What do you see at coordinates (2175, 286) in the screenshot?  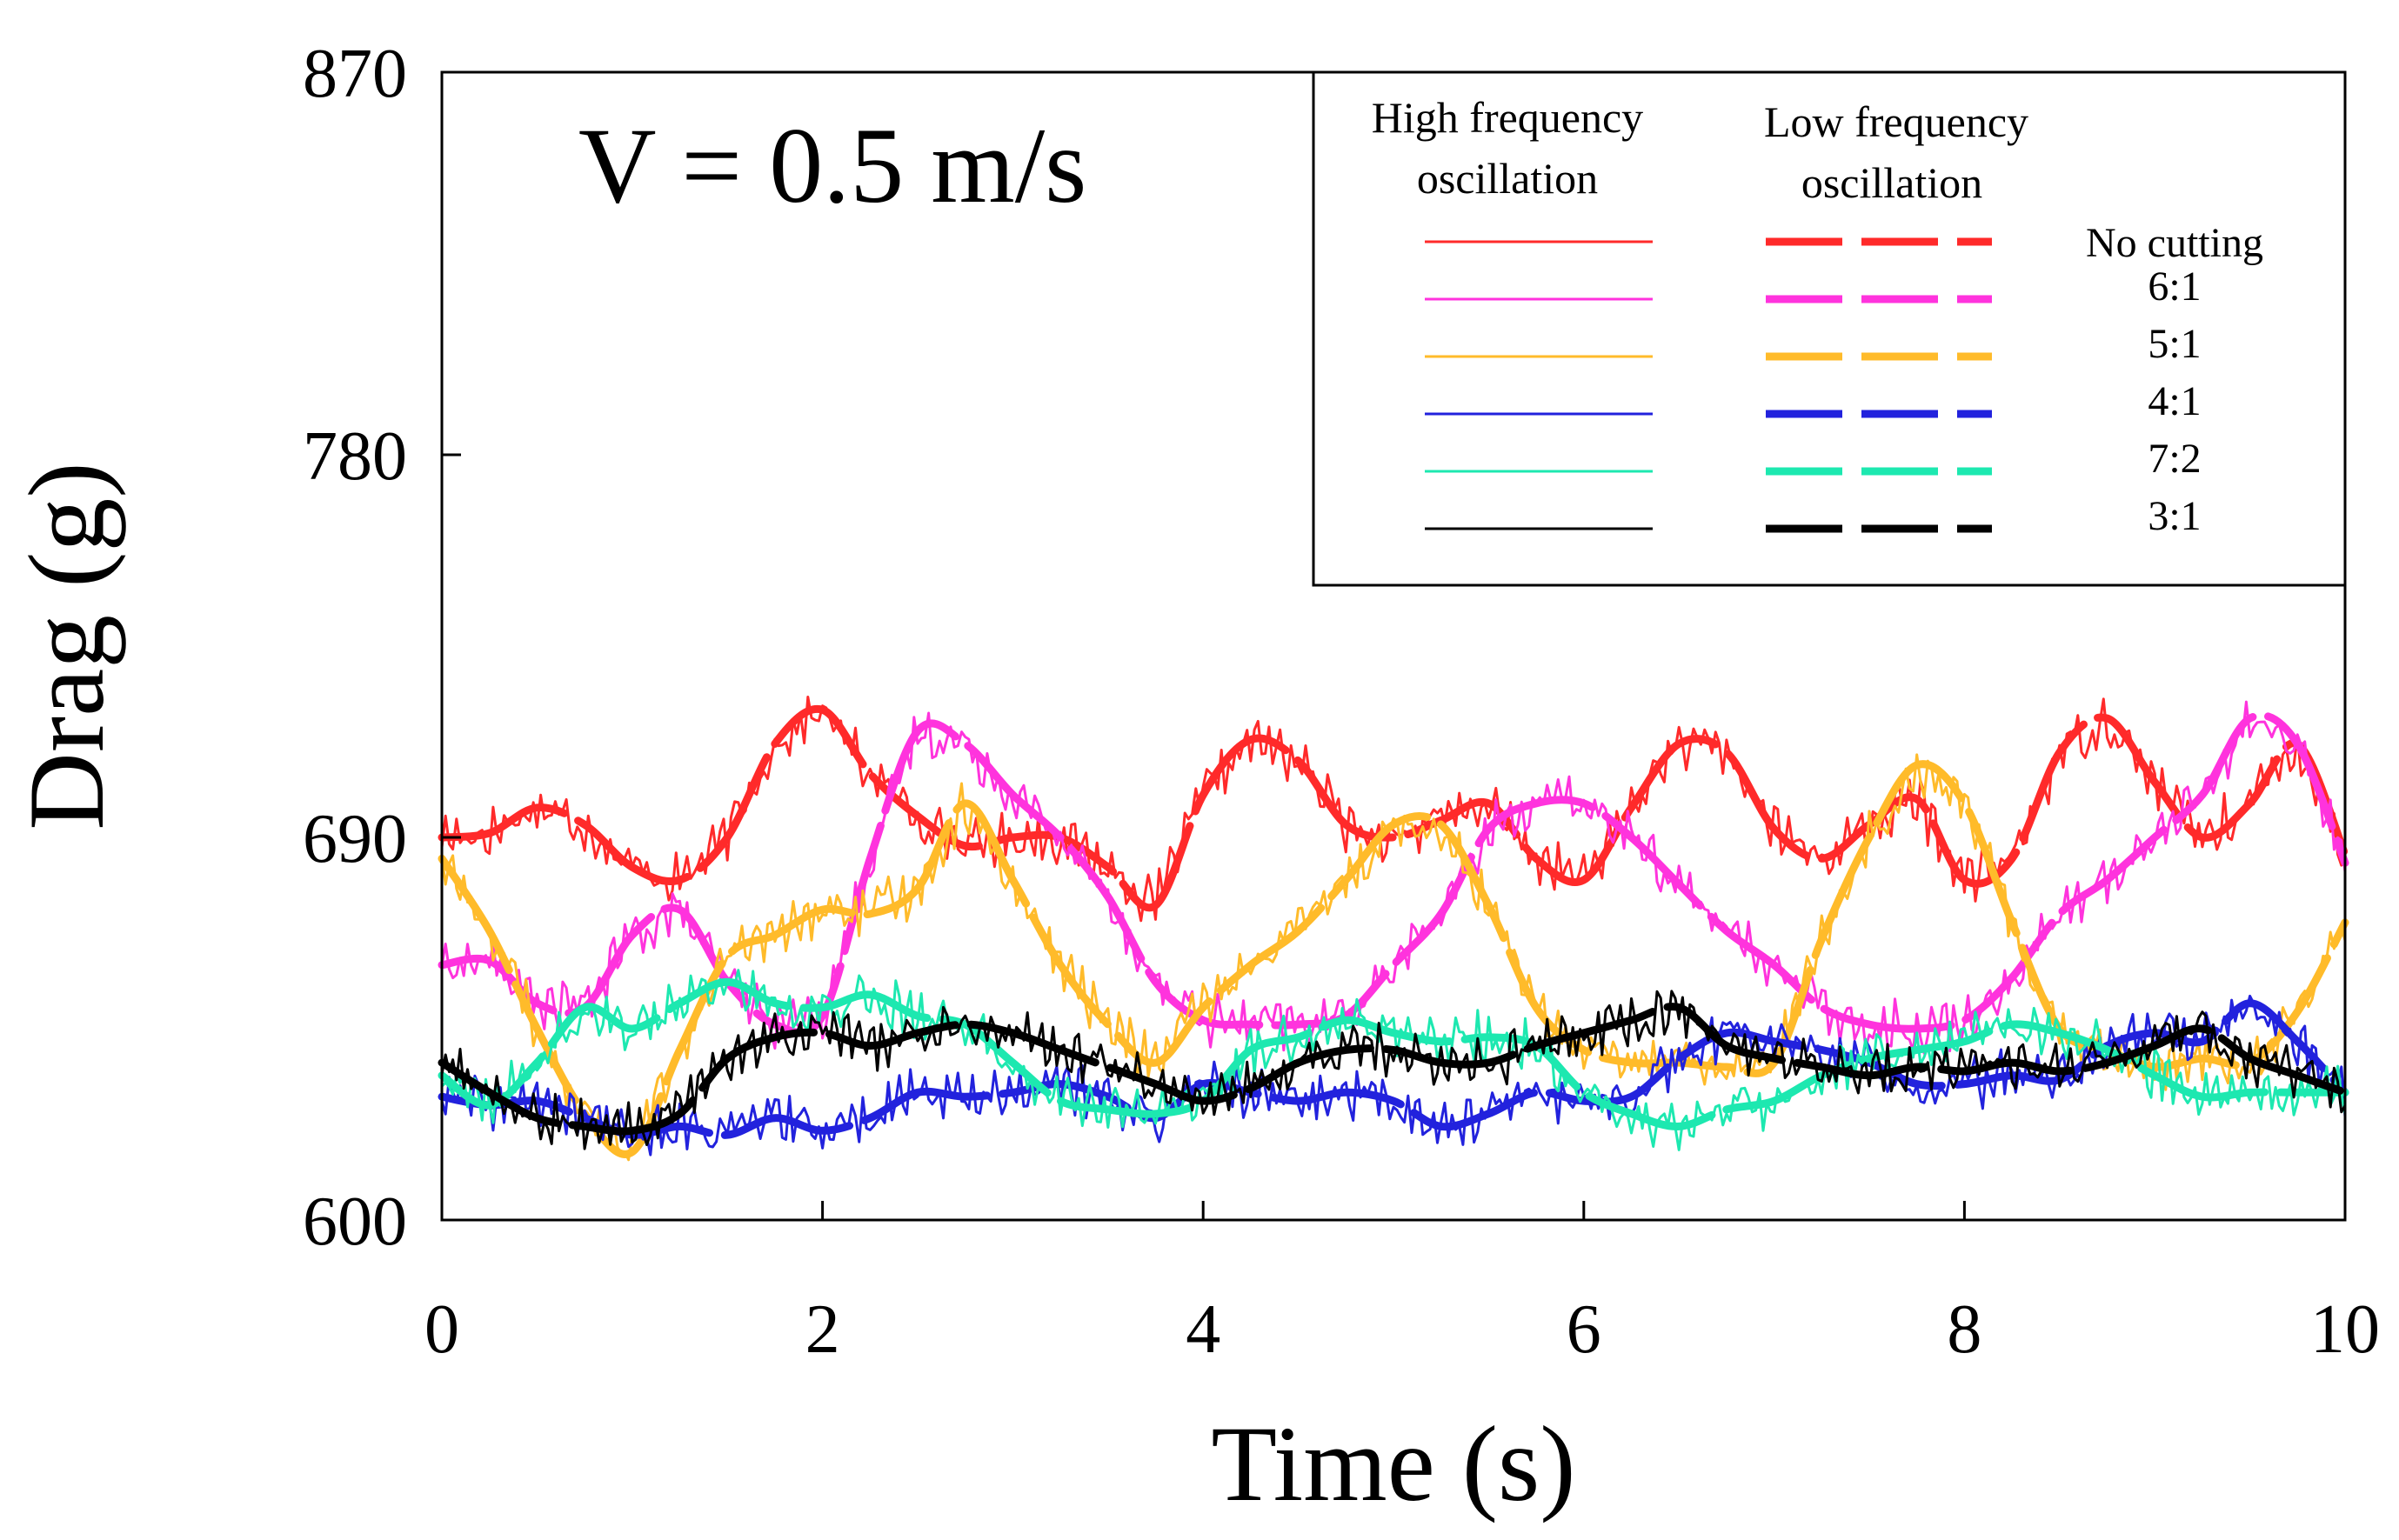 I see `legend-label: 6:1` at bounding box center [2175, 286].